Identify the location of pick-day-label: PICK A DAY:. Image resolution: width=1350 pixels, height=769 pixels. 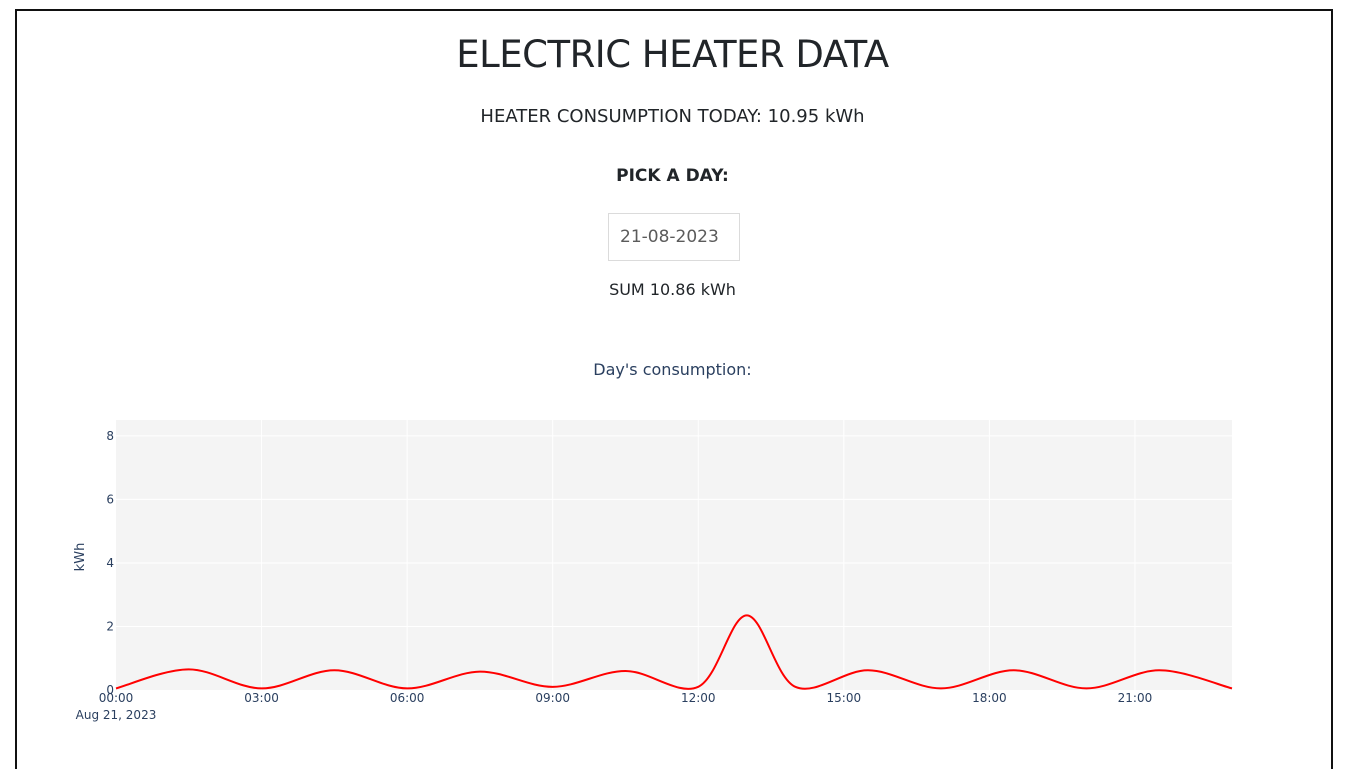
(672, 176).